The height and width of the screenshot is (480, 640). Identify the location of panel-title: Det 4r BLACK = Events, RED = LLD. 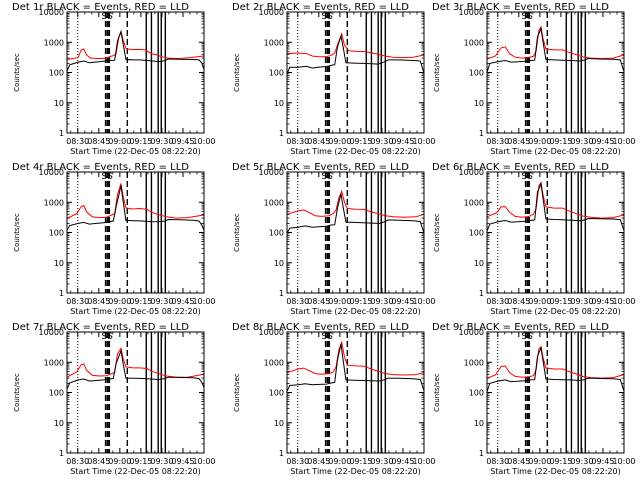
(100, 167).